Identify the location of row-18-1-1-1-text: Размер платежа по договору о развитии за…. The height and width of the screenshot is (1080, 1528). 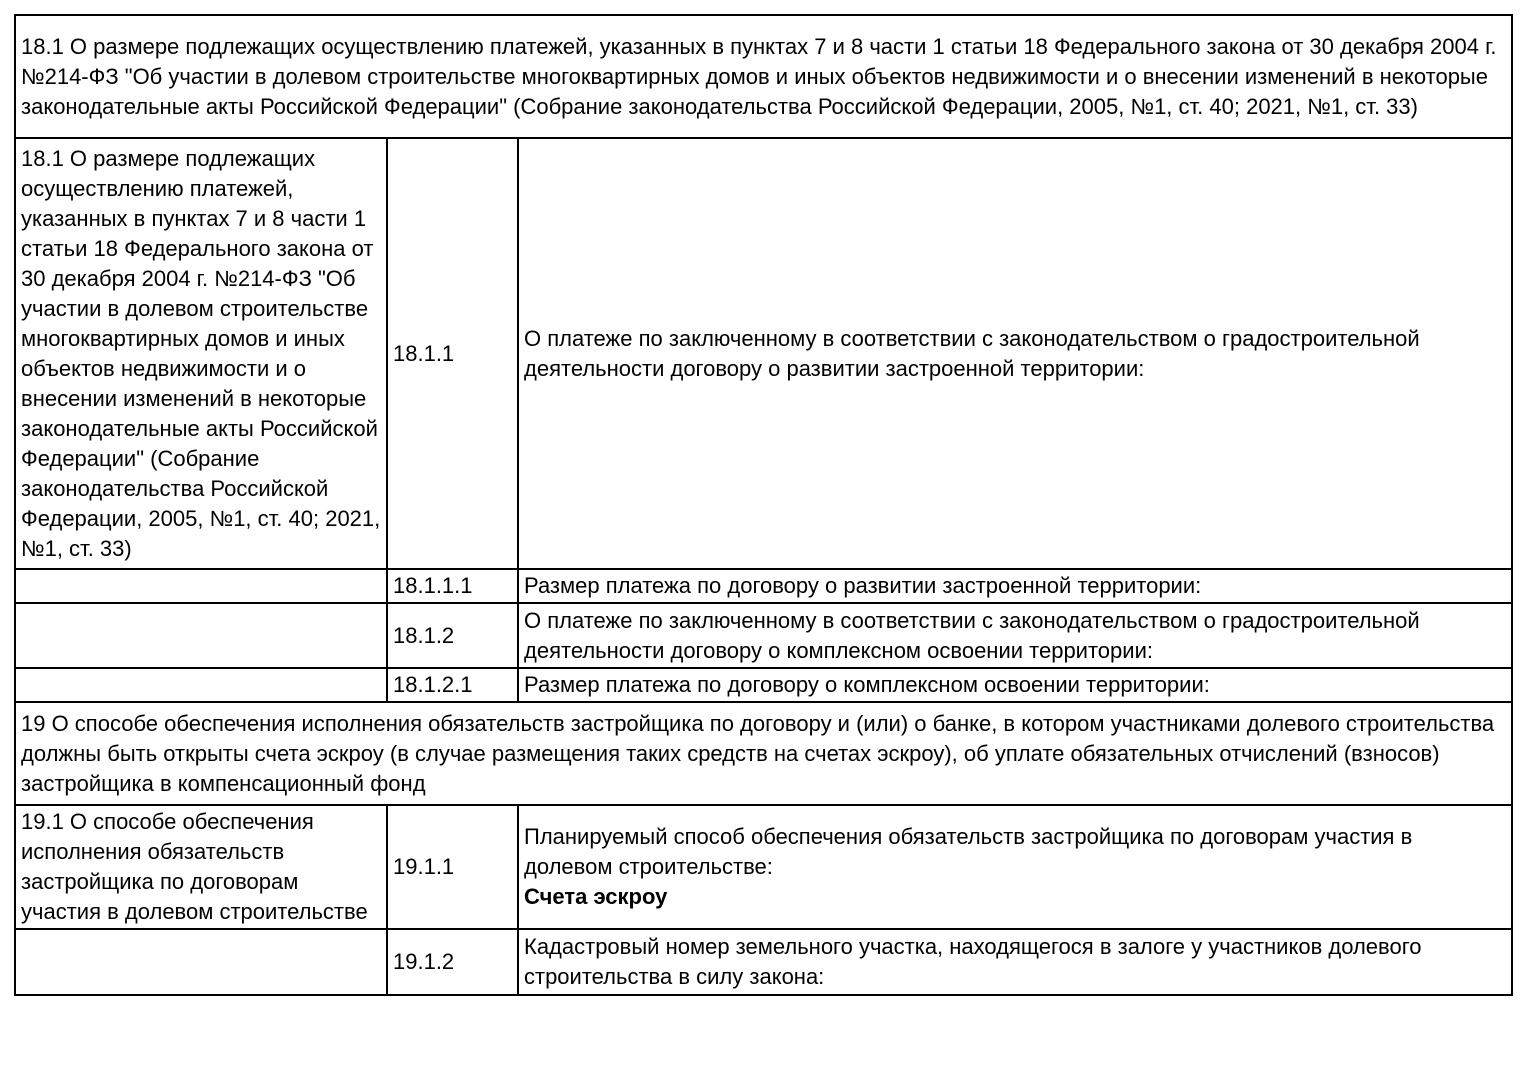
(1015, 586).